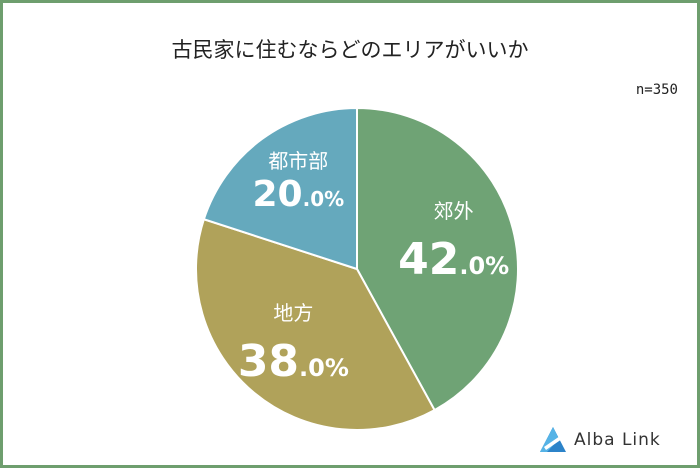 The image size is (700, 468). I want to click on slice-label-city: 都市部, so click(298, 161).